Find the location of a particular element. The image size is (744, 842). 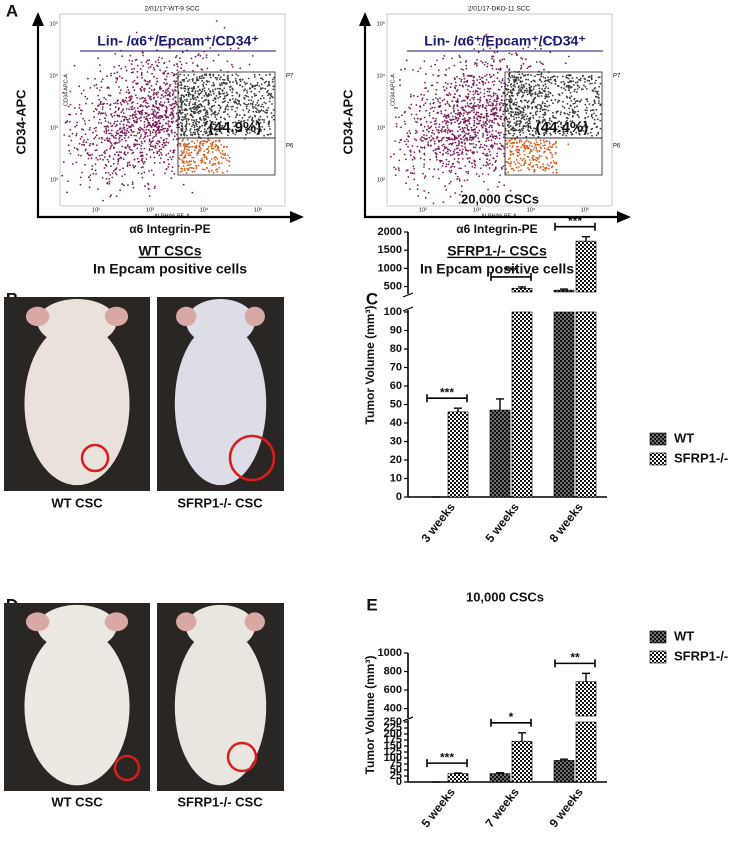

error-bar is located at coordinates (564, 289).